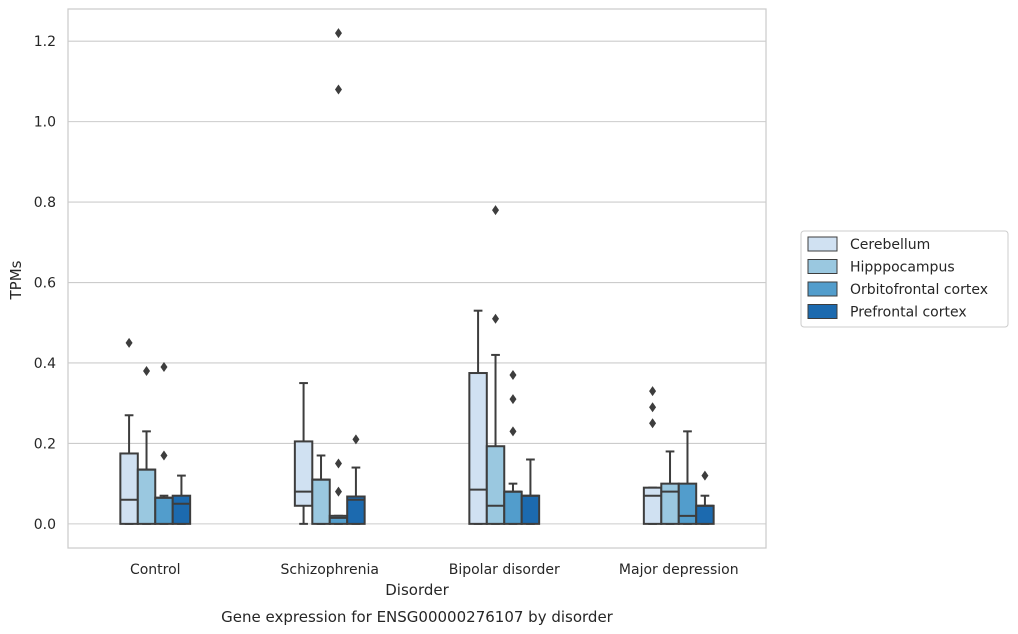 The width and height of the screenshot is (1018, 634). What do you see at coordinates (45, 123) in the screenshot?
I see `y-tick-label: 1.0` at bounding box center [45, 123].